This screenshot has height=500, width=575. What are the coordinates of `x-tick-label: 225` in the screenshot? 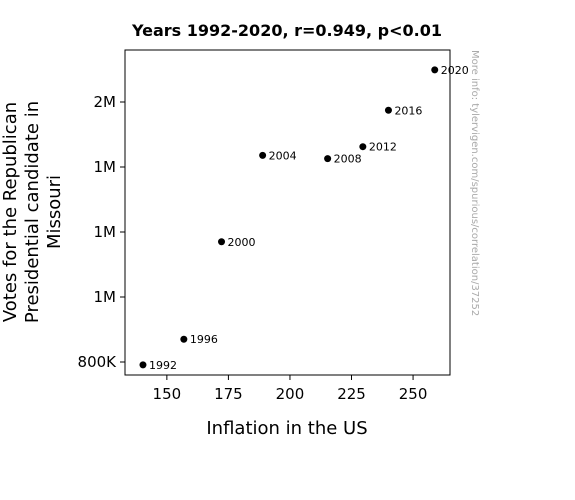 It's located at (351, 394).